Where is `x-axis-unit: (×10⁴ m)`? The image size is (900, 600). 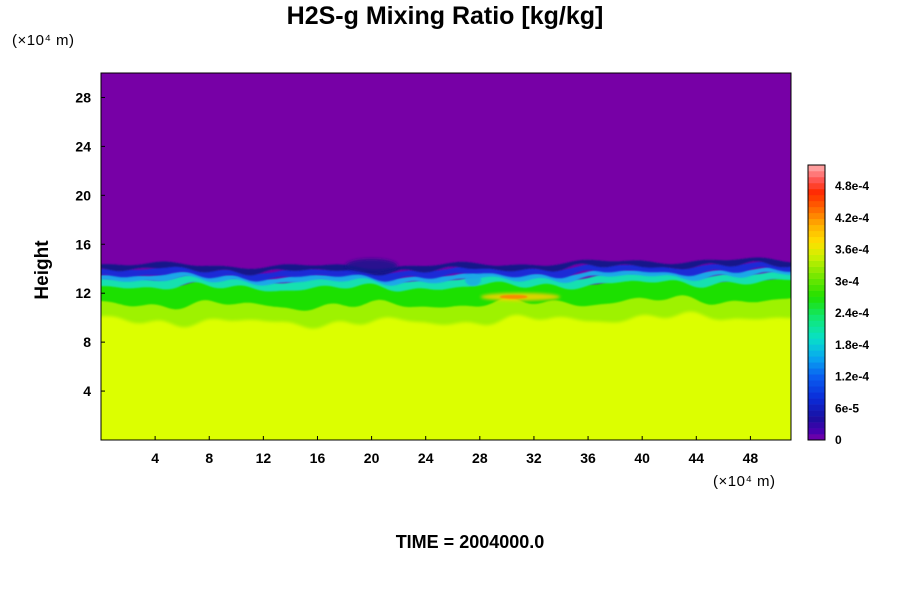
x-axis-unit: (×10⁴ m) is located at coordinates (744, 481).